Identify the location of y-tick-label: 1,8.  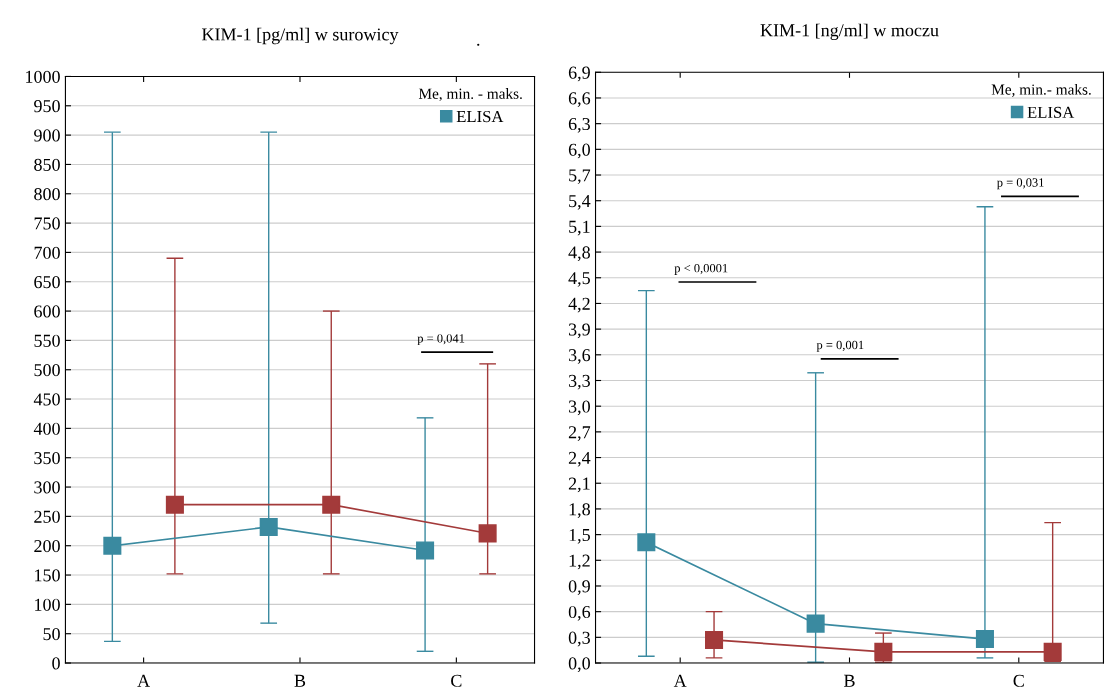
(579, 510).